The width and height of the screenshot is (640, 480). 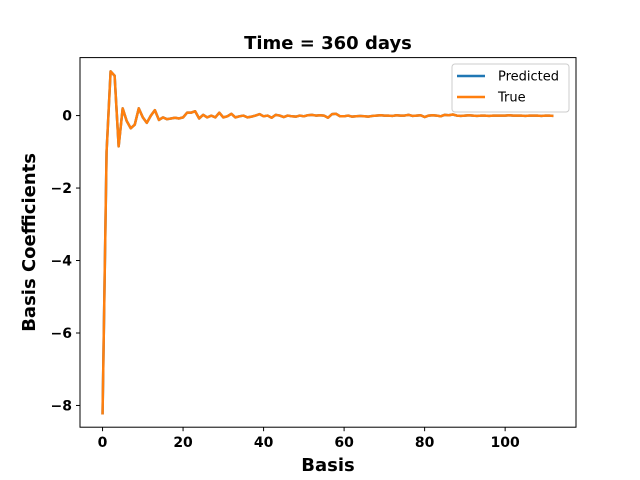 What do you see at coordinates (505, 443) in the screenshot?
I see `x-tick-label: 100` at bounding box center [505, 443].